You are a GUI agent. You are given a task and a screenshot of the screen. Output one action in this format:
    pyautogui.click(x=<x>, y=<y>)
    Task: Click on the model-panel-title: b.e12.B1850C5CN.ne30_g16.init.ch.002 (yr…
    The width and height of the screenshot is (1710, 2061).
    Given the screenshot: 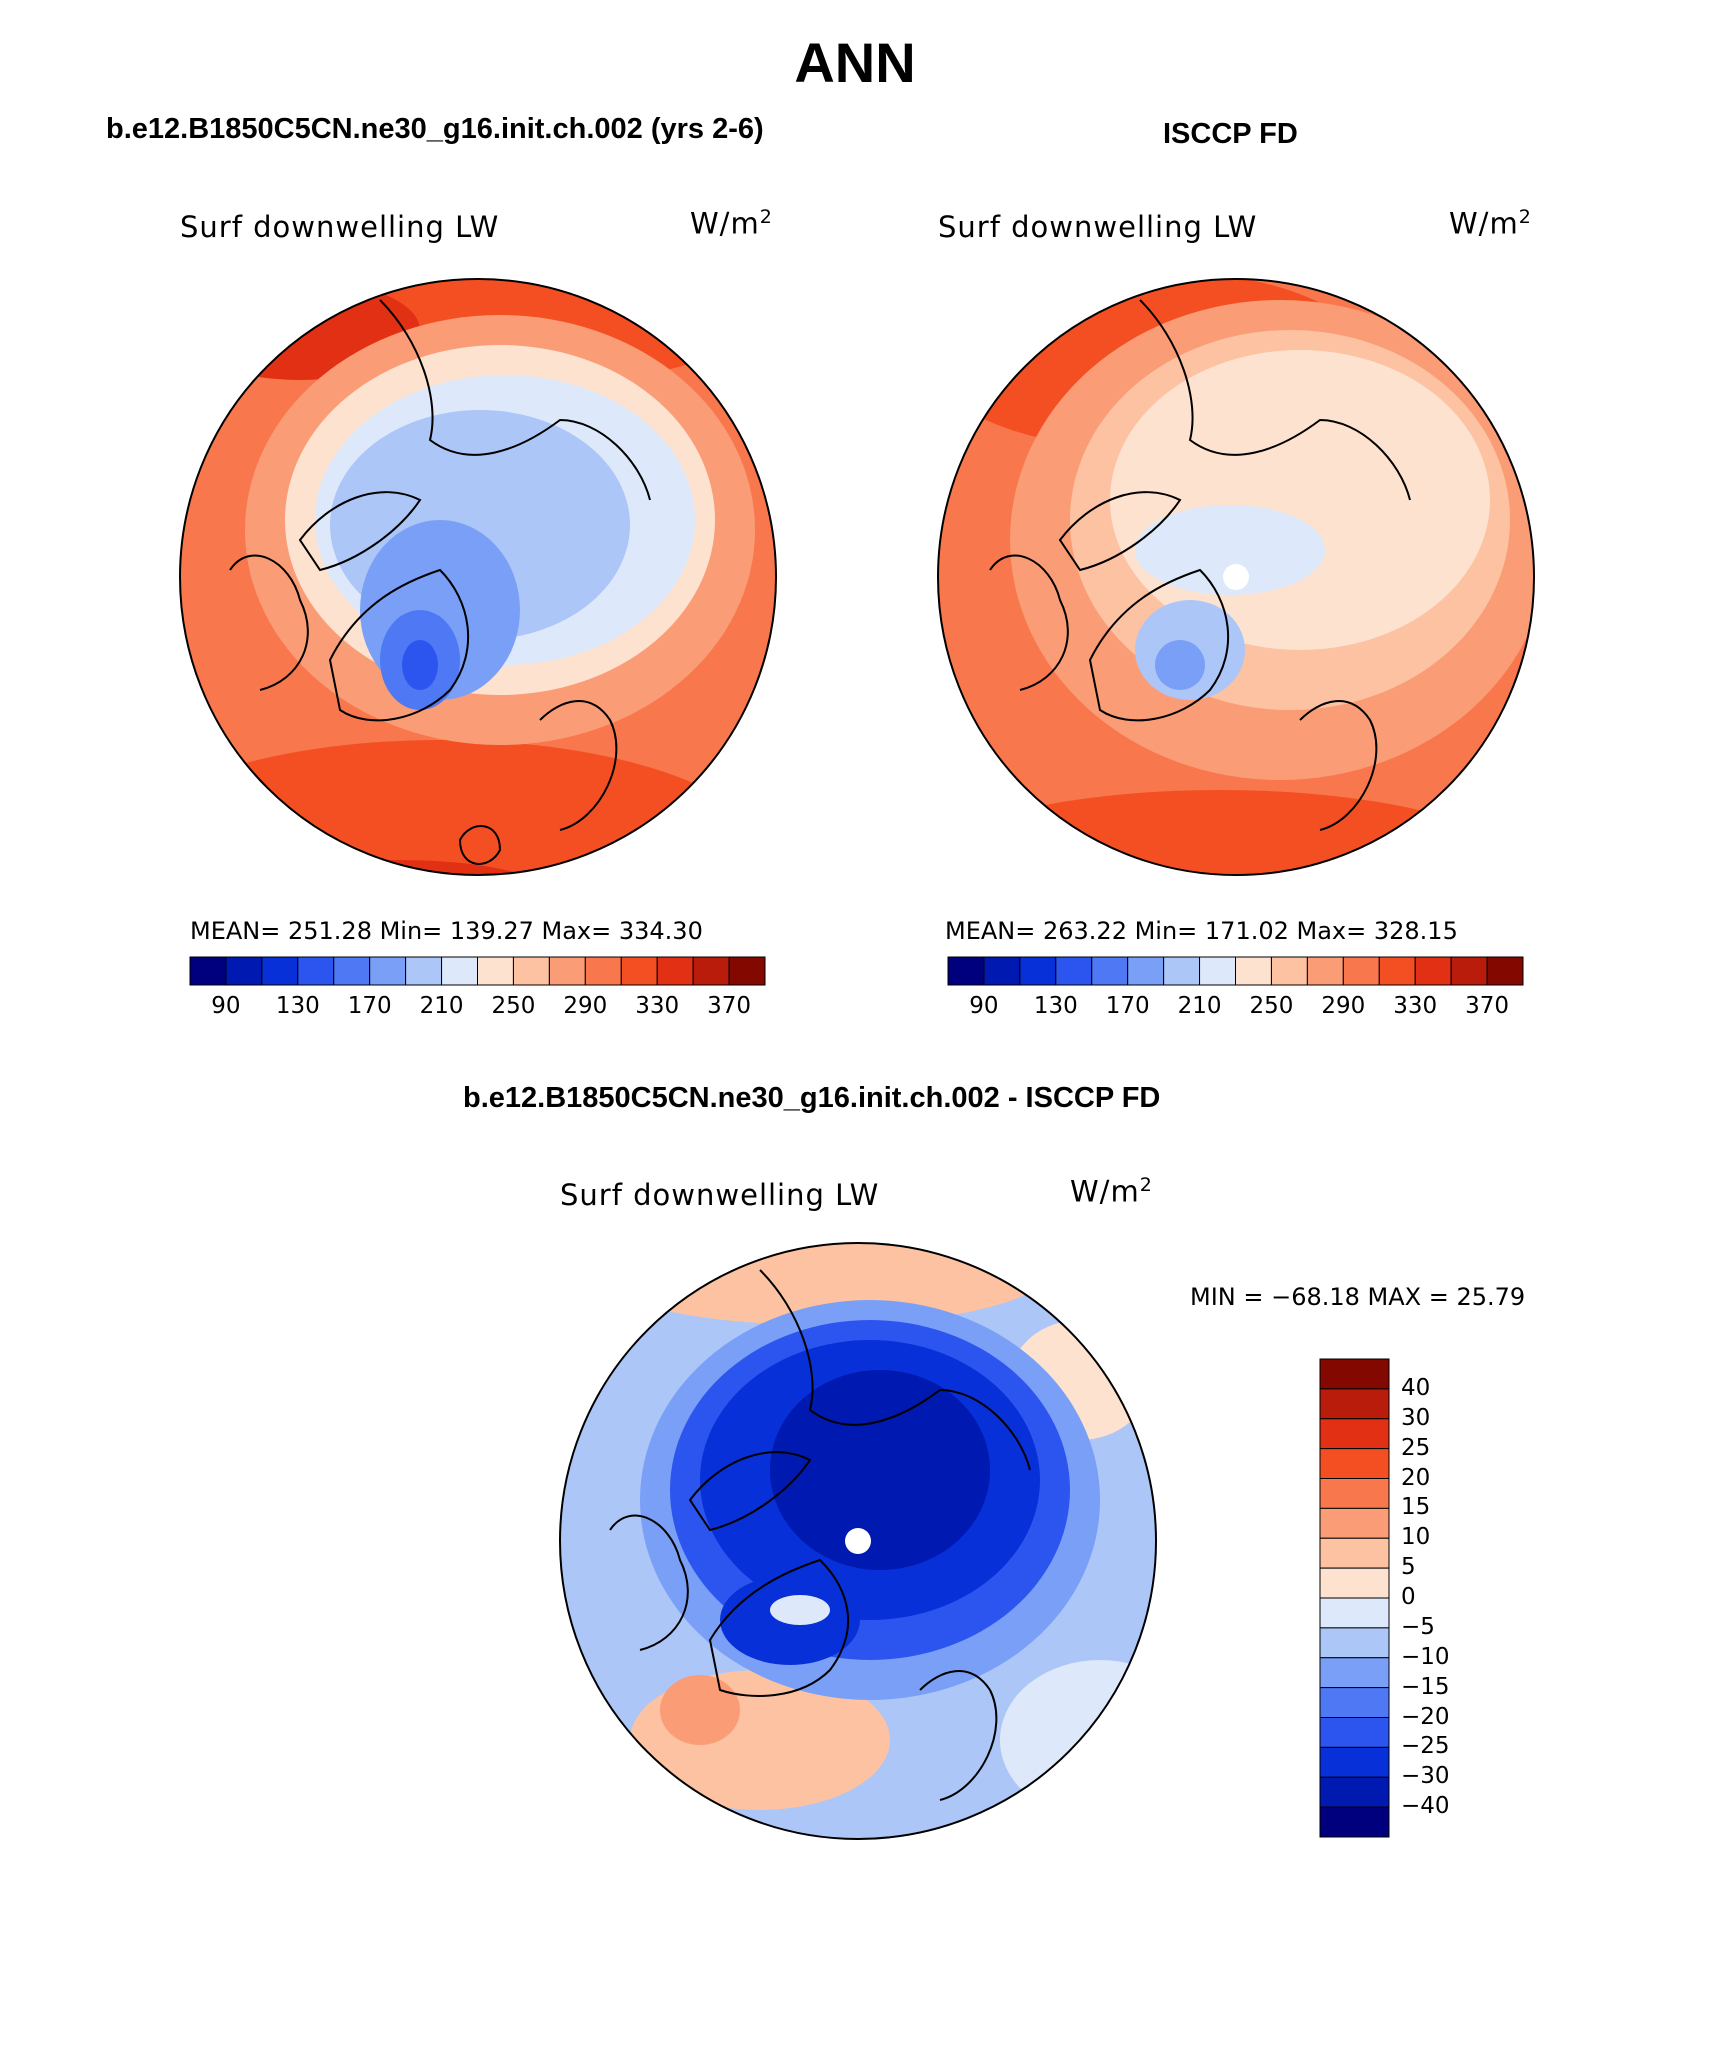 What is the action you would take?
    pyautogui.click(x=435, y=129)
    